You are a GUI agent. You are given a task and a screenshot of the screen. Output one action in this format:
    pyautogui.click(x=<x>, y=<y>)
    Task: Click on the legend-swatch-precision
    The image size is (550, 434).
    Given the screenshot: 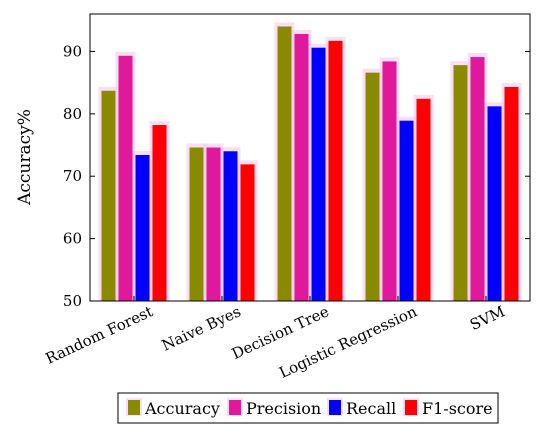 What is the action you would take?
    pyautogui.click(x=235, y=407)
    